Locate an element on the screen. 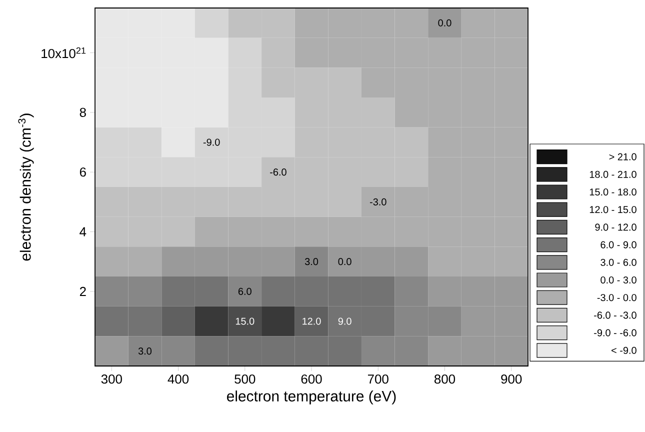 The width and height of the screenshot is (645, 432). data-label: 15.0 is located at coordinates (245, 321).